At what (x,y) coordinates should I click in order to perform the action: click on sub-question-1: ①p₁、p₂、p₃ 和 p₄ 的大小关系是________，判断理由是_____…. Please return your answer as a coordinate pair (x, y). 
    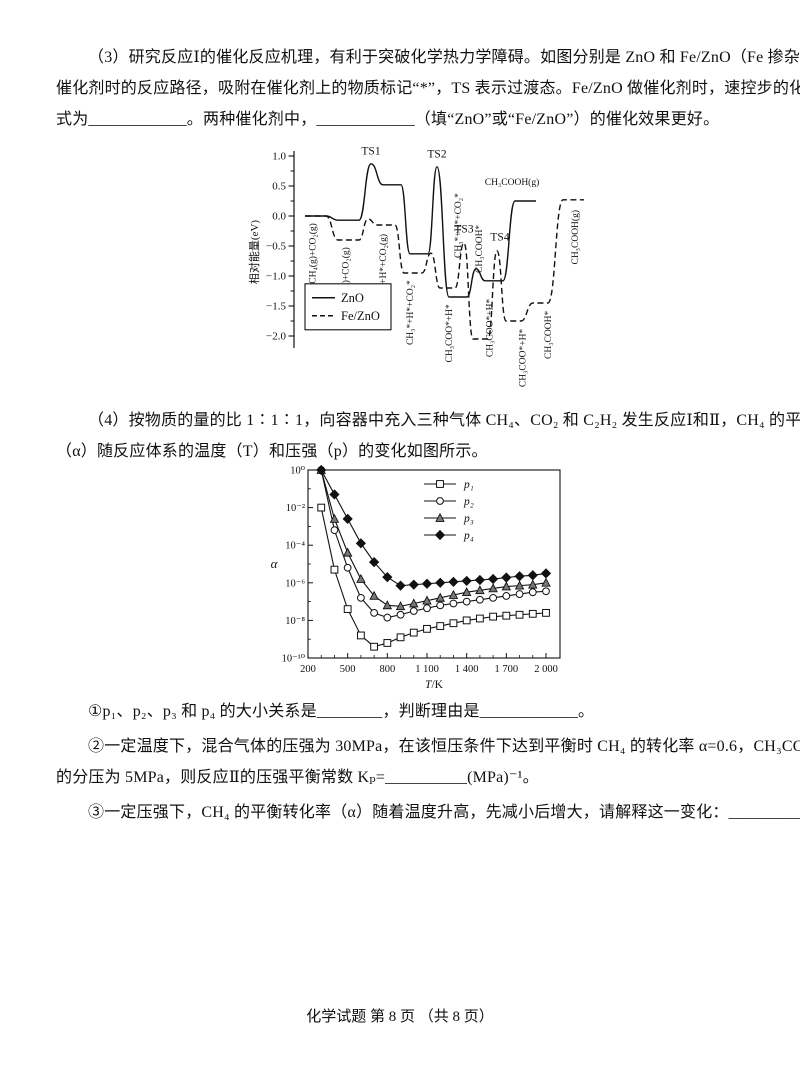
    Looking at the image, I should click on (341, 711).